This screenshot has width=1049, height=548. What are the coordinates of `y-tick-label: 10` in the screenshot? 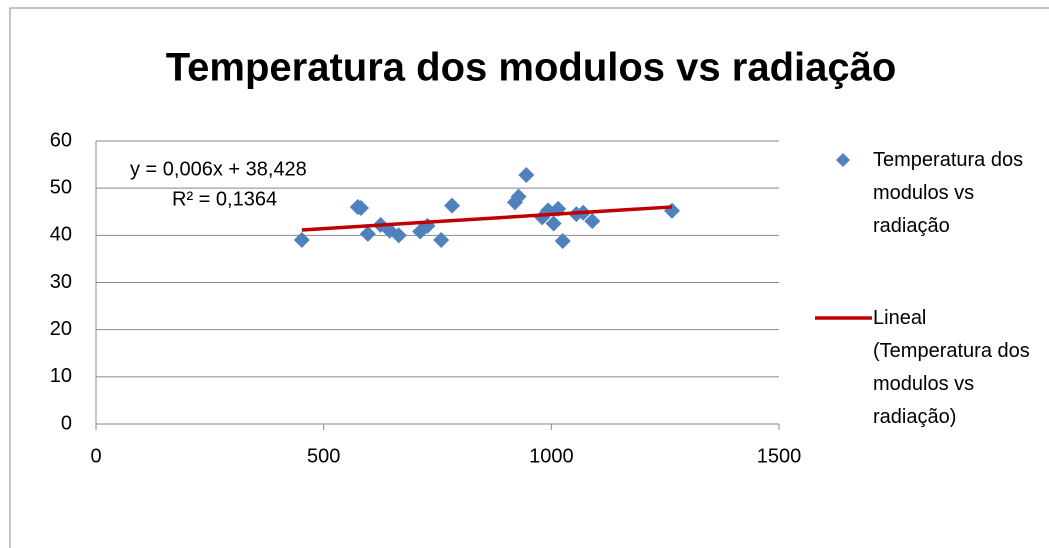 It's located at (61, 376).